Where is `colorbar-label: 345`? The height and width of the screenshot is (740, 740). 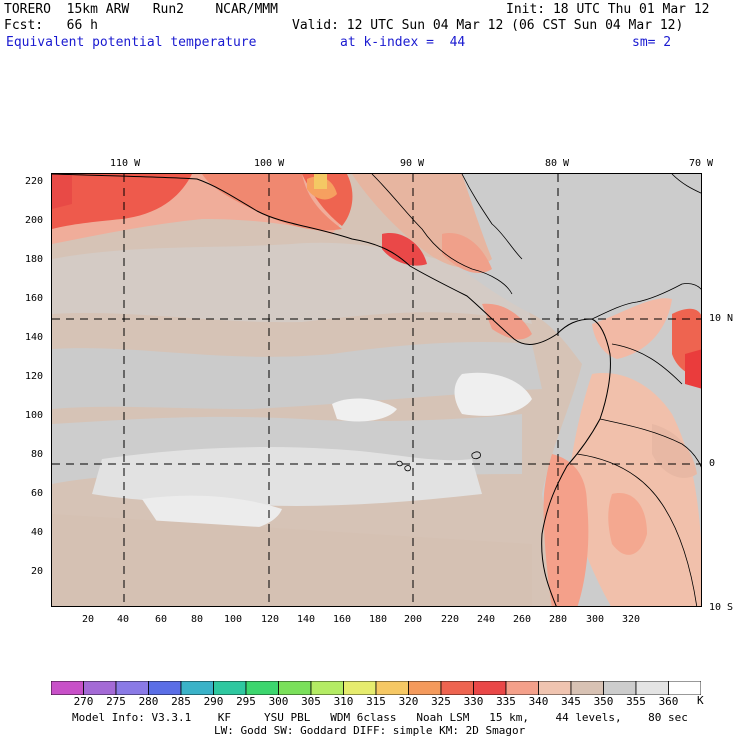 colorbar-label: 345 is located at coordinates (571, 701).